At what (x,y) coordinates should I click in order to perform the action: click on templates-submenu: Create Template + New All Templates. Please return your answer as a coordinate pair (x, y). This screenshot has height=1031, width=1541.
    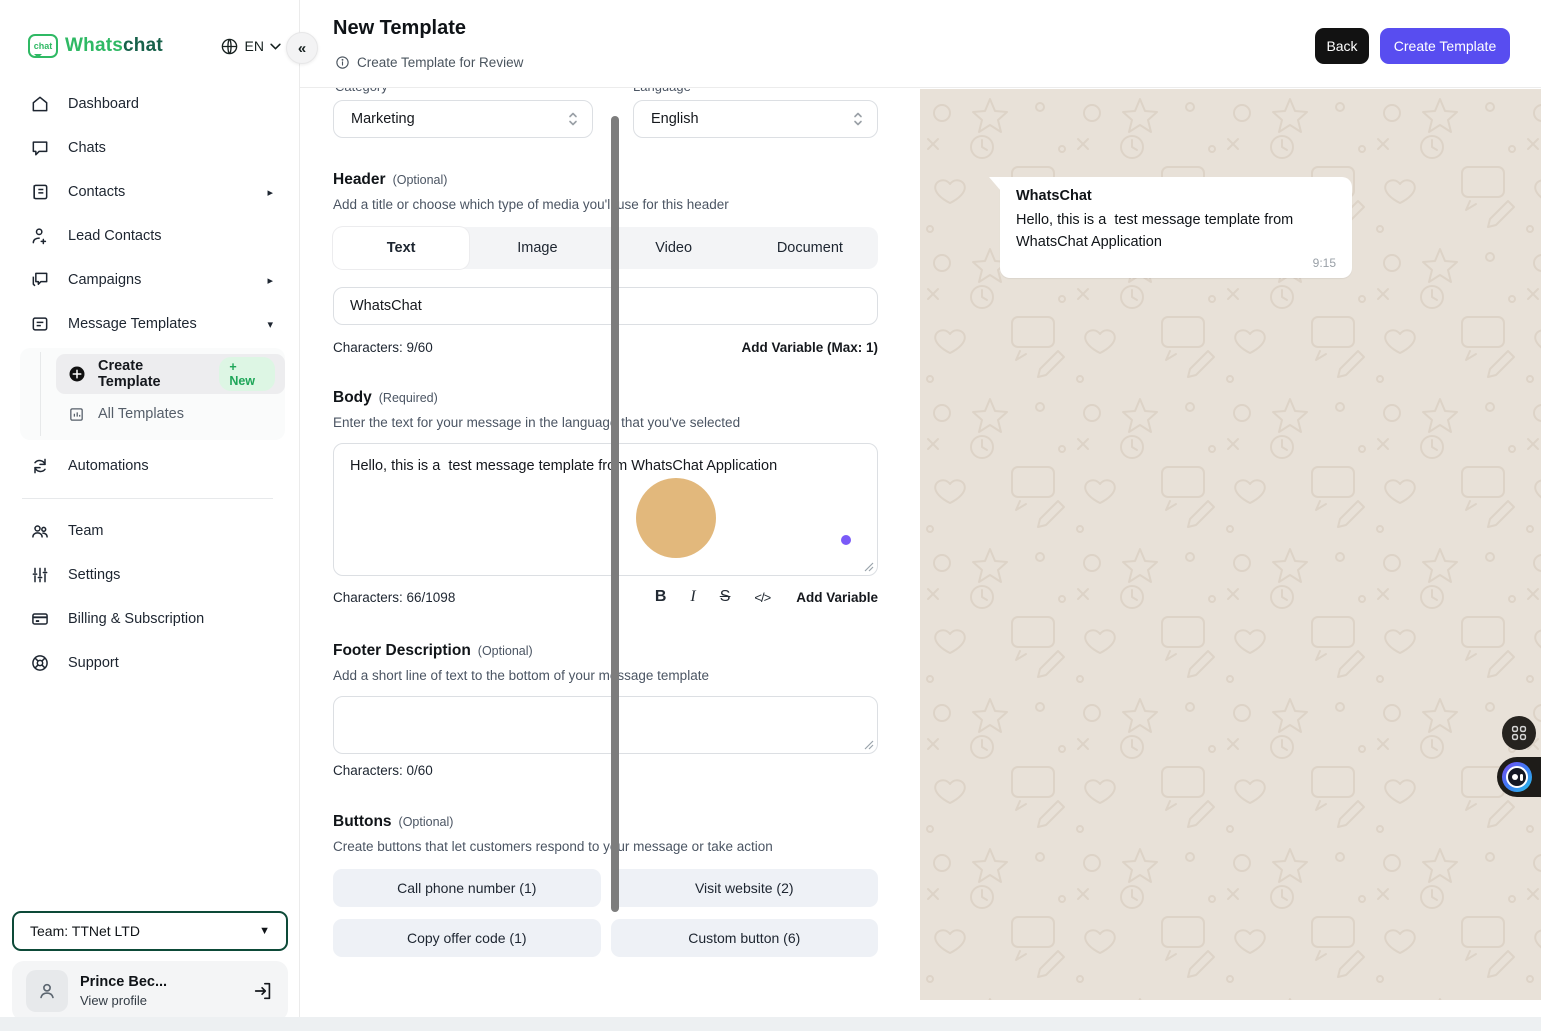
    Looking at the image, I should click on (152, 394).